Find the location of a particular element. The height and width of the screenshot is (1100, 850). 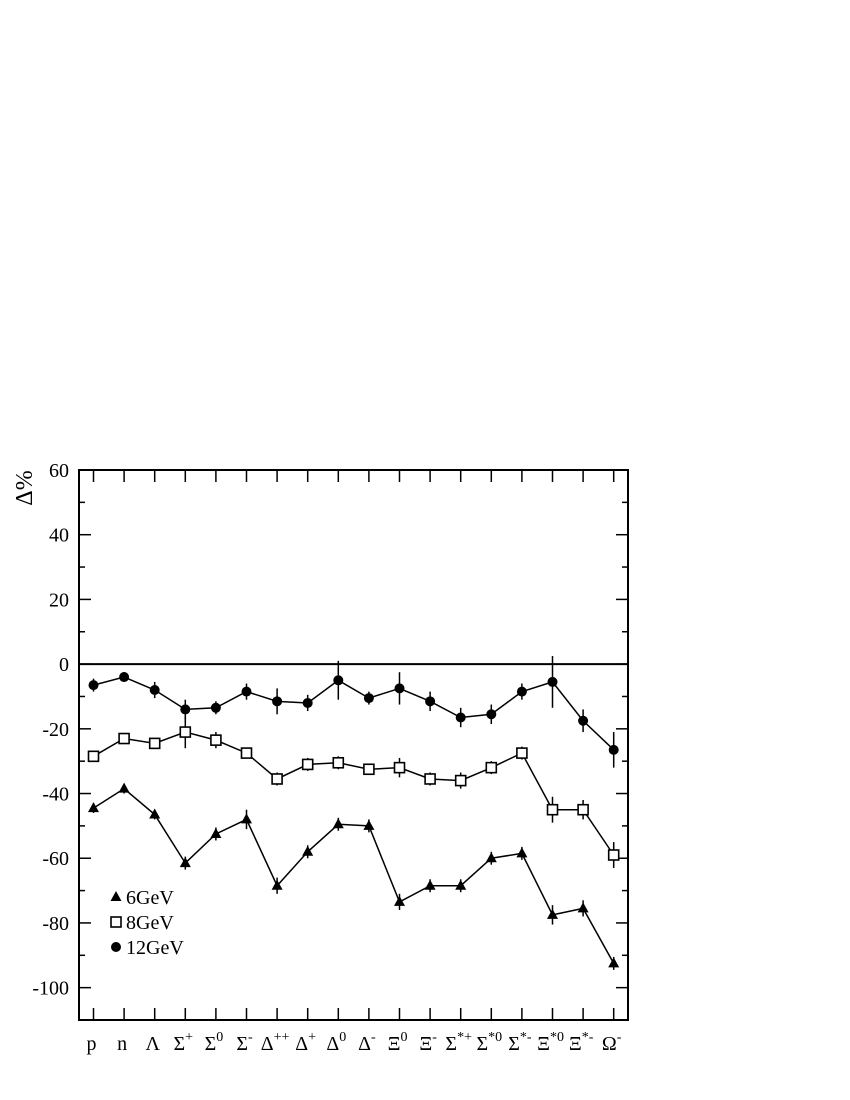

y-axis-title: Δ% is located at coordinates (25, 487).